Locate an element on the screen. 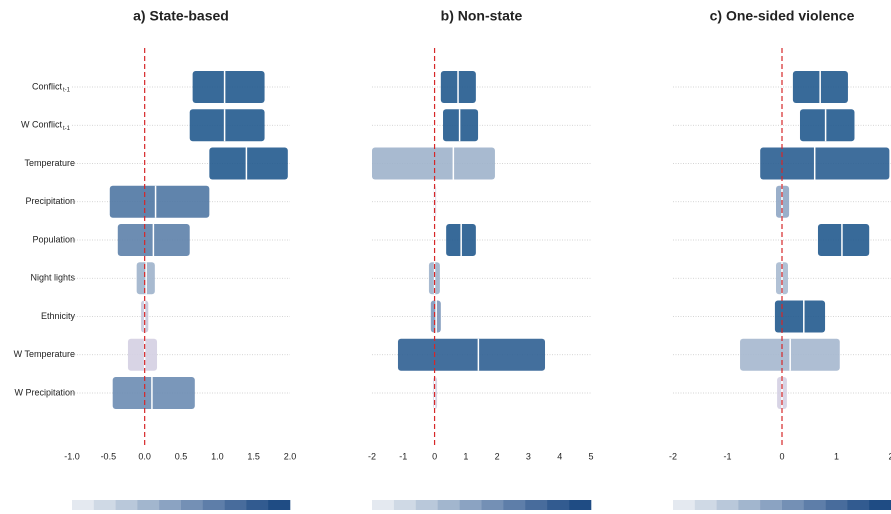 Image resolution: width=891 pixels, height=514 pixels. y-tick-label: W Conflict is located at coordinates (42, 125).